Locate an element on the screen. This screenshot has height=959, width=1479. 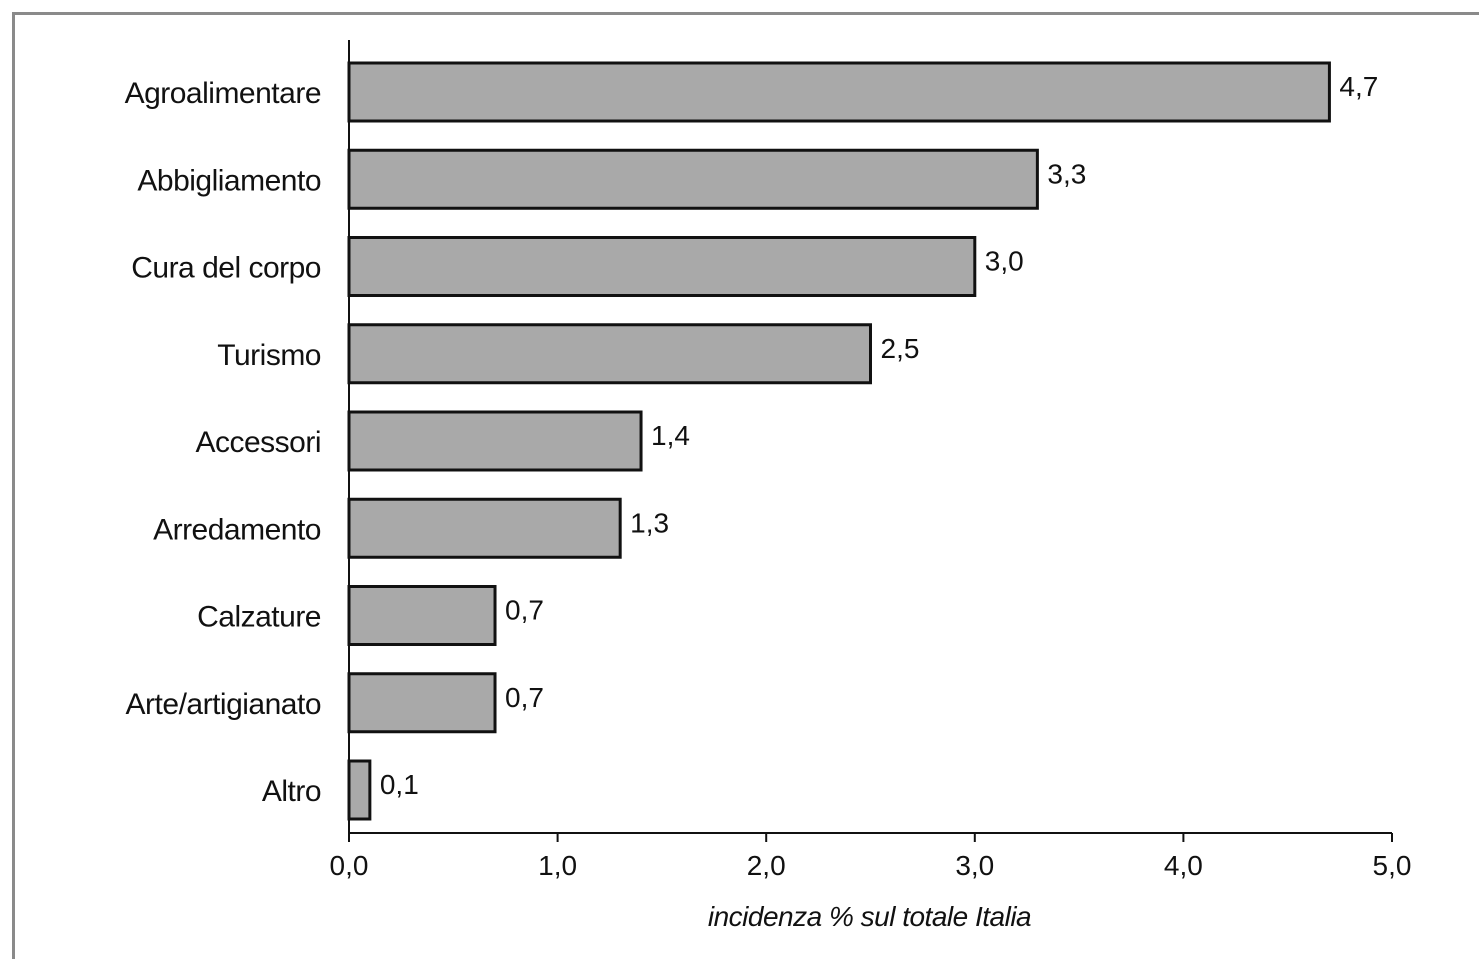
category-label-2: Cura del corpo is located at coordinates (226, 268).